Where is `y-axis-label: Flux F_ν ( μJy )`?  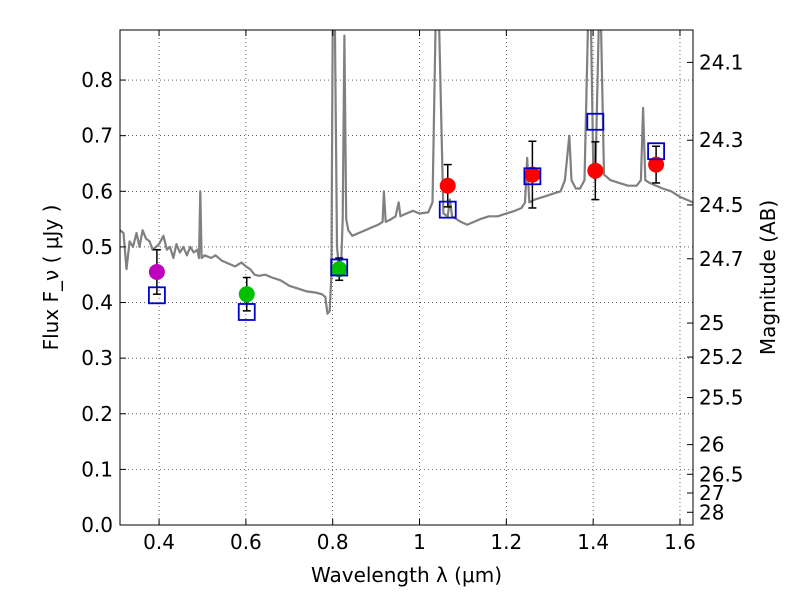
y-axis-label: Flux F_ν ( μJy ) is located at coordinates (51, 278).